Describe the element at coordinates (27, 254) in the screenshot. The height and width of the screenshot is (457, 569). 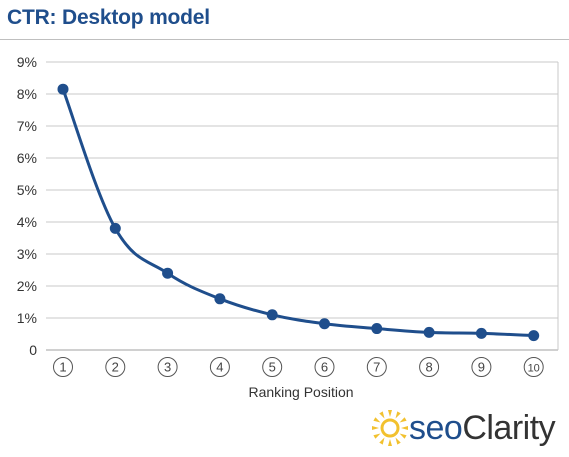
I see `y-tick-label: 3%` at that location.